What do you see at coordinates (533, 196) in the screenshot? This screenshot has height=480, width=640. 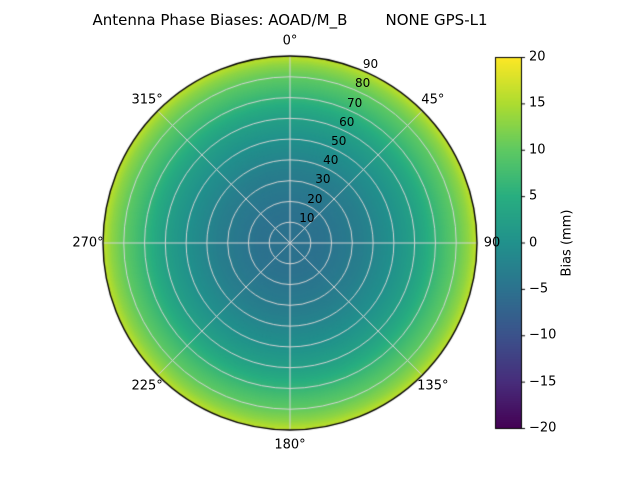 I see `colorbar-tick-label: 5` at bounding box center [533, 196].